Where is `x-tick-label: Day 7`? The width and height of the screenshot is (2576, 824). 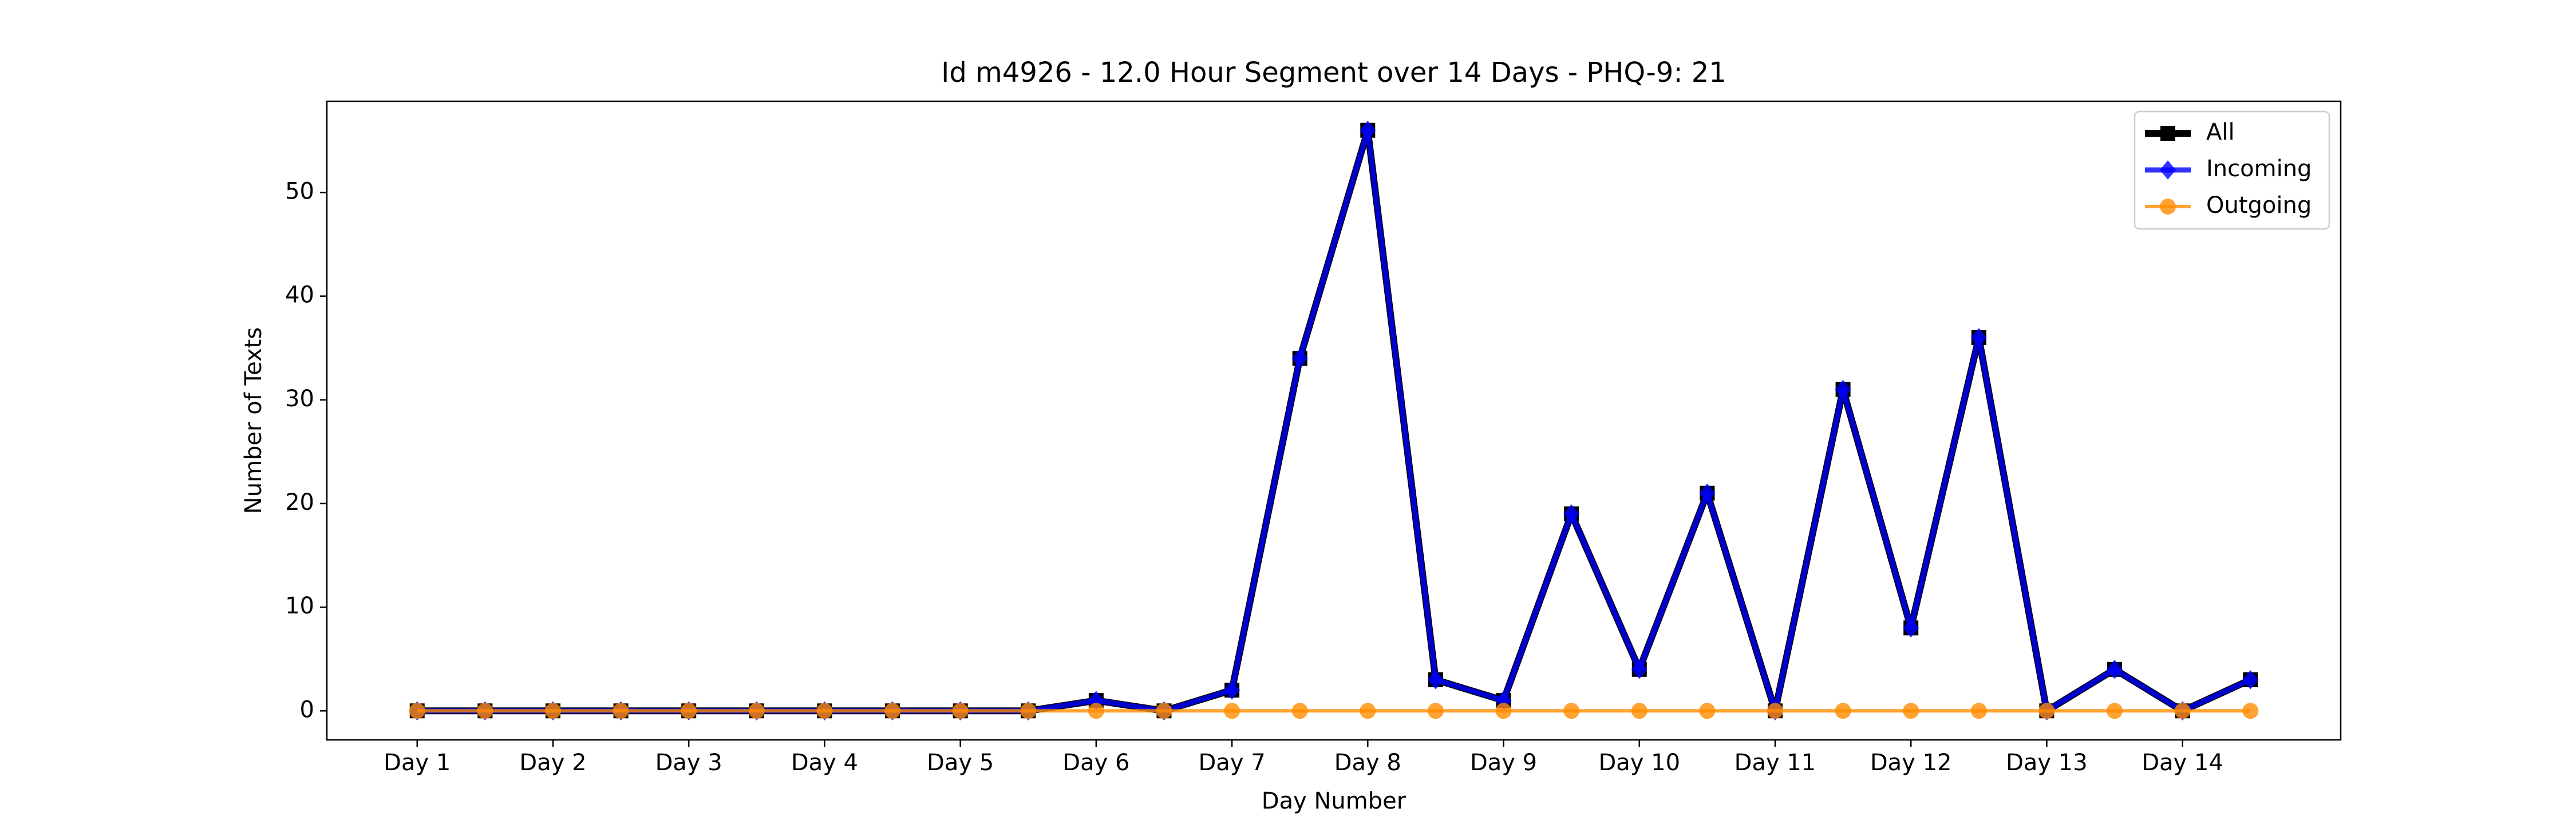 x-tick-label: Day 7 is located at coordinates (1232, 763).